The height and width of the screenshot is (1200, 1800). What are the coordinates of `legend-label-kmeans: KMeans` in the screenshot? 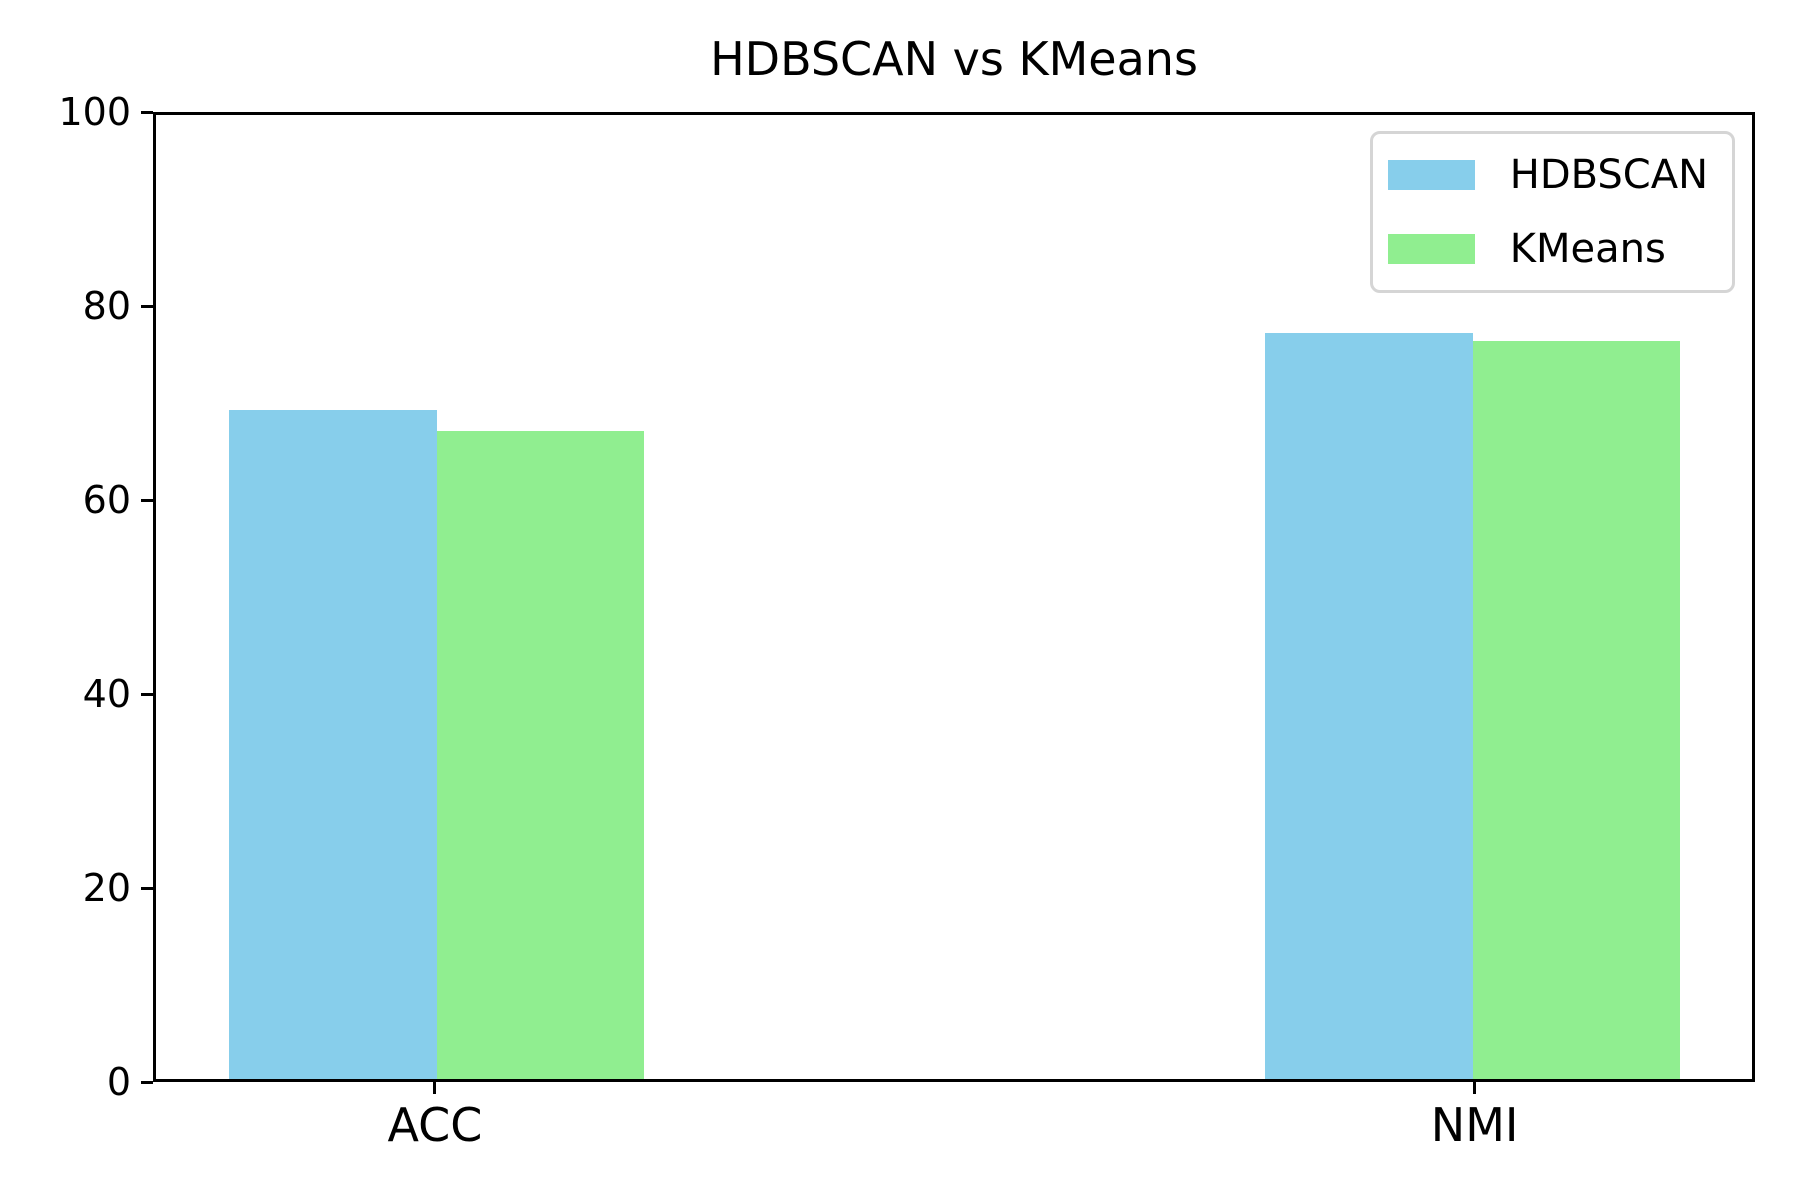 It's located at (1587, 249).